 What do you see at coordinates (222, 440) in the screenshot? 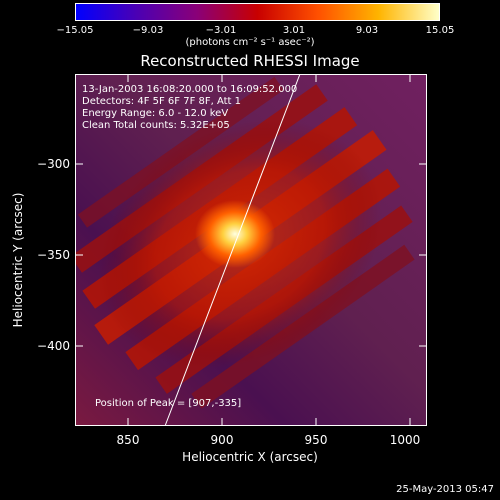
I see `x-tick-label: 900` at bounding box center [222, 440].